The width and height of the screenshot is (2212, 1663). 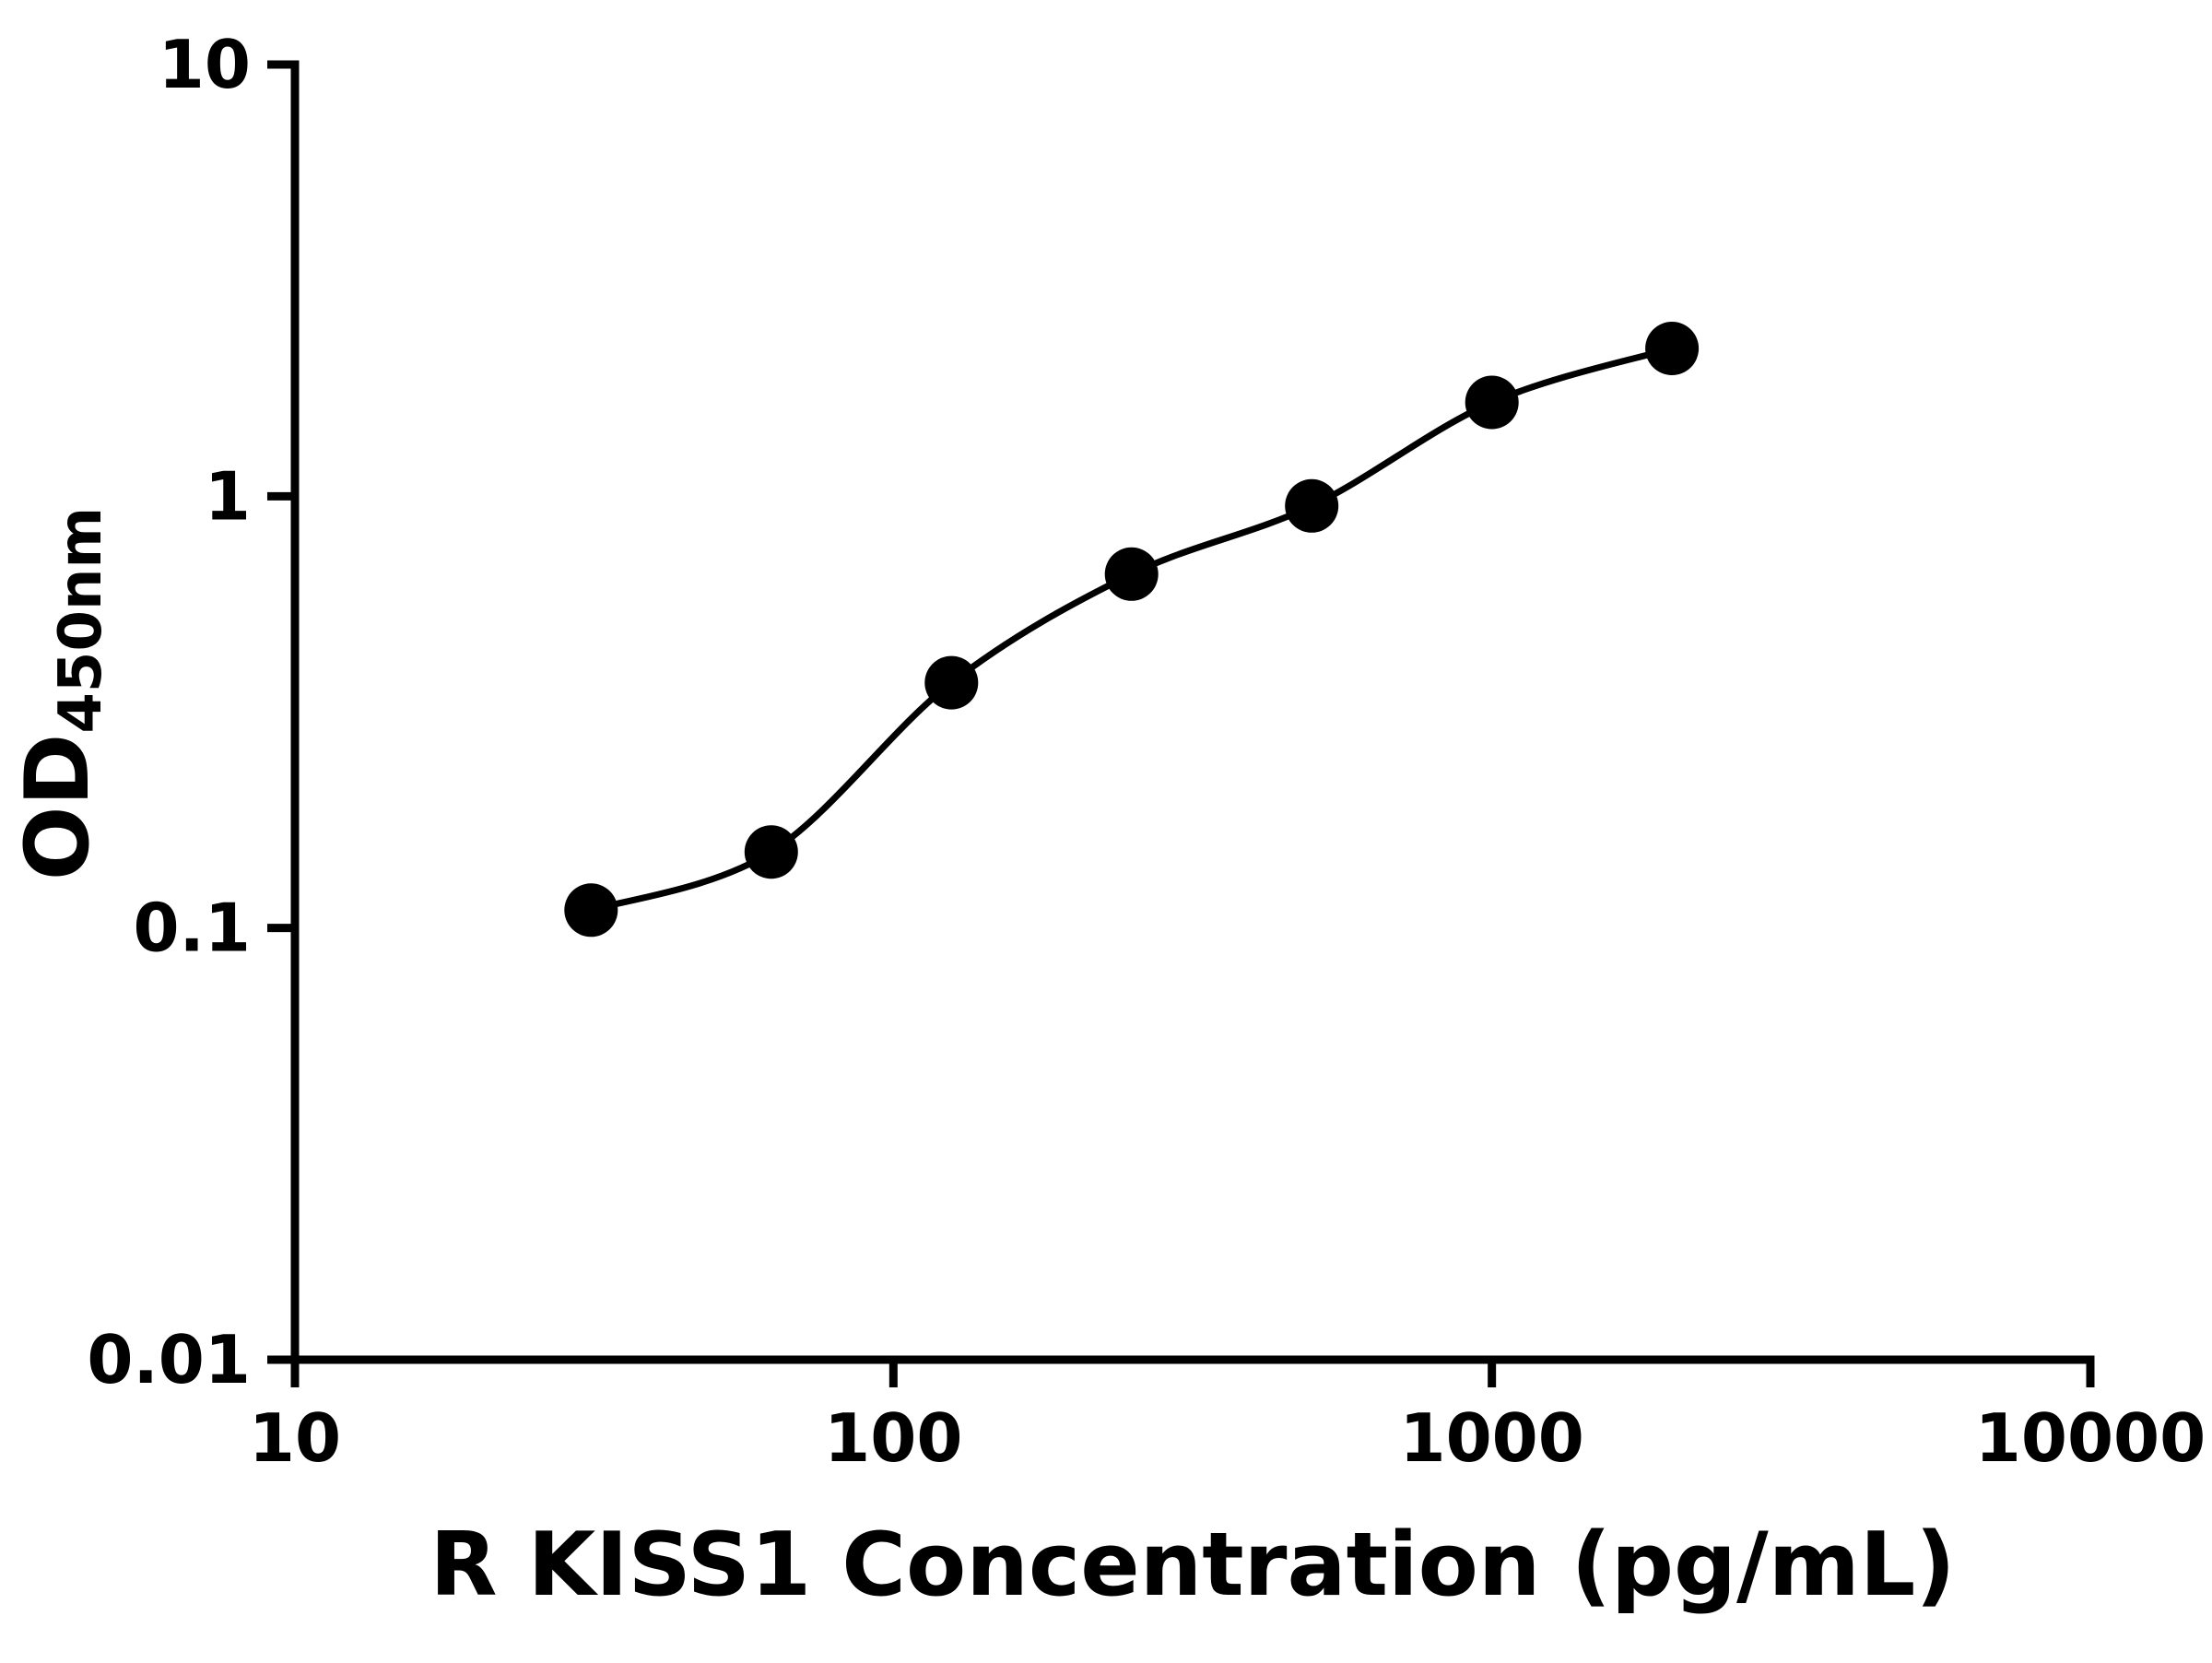 I want to click on y-tick-label: 1, so click(x=228, y=496).